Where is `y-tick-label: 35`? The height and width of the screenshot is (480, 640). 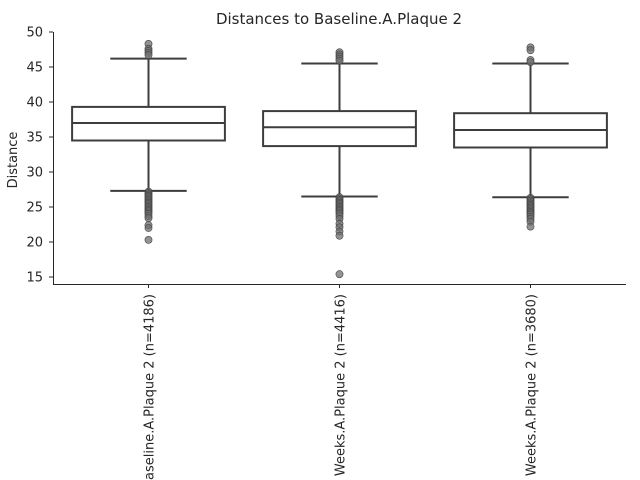
y-tick-label: 35 is located at coordinates (34, 138).